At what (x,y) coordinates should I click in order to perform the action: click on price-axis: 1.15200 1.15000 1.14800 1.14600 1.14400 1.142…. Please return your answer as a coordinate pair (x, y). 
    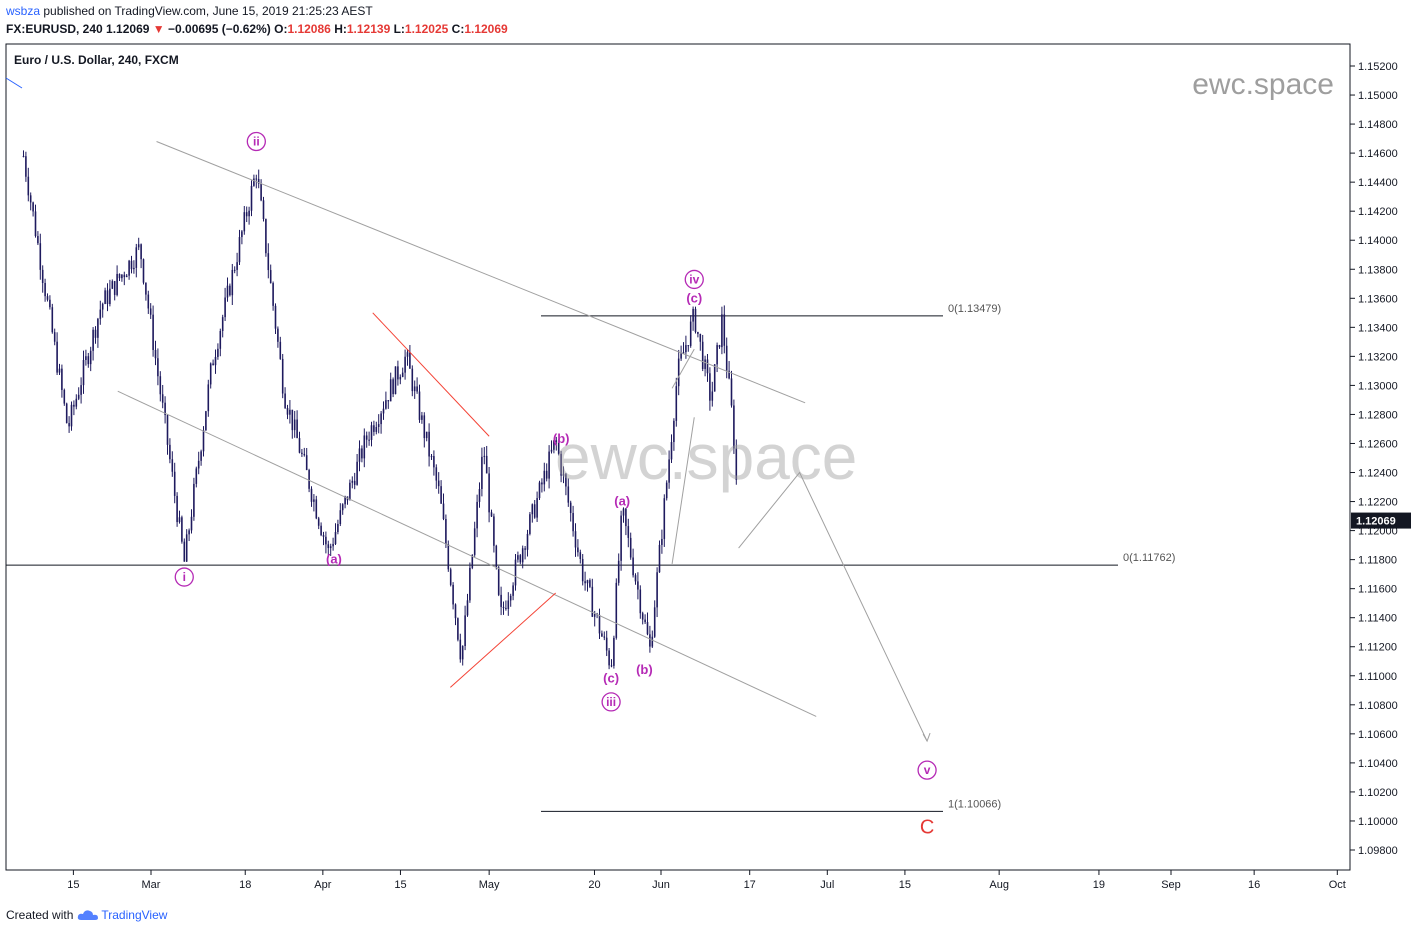
    Looking at the image, I should click on (1374, 459).